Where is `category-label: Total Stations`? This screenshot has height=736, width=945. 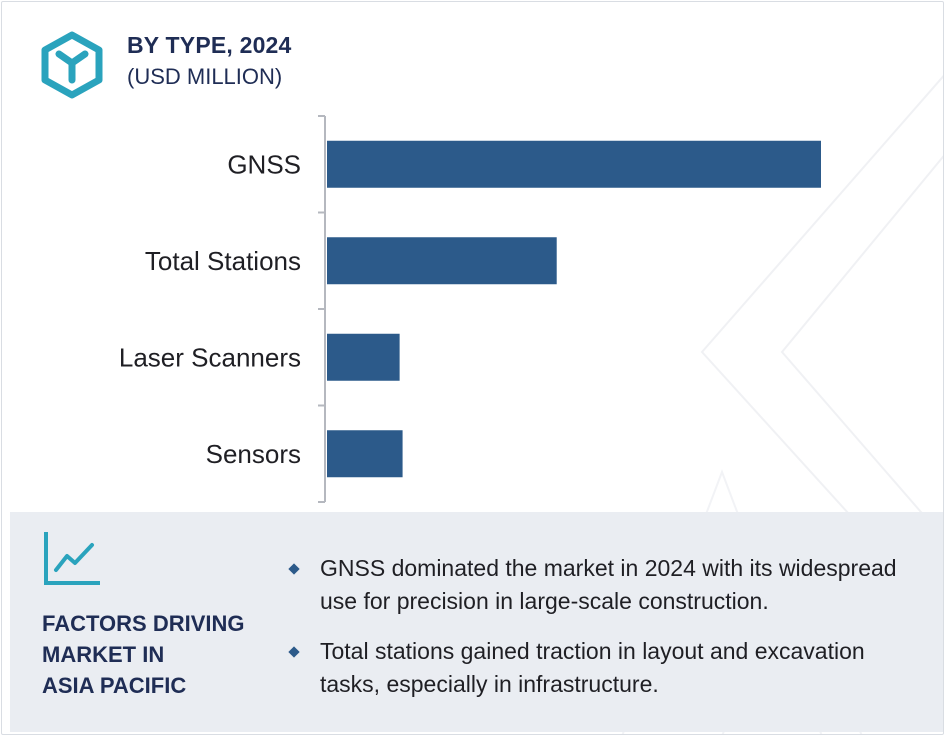 category-label: Total Stations is located at coordinates (223, 261).